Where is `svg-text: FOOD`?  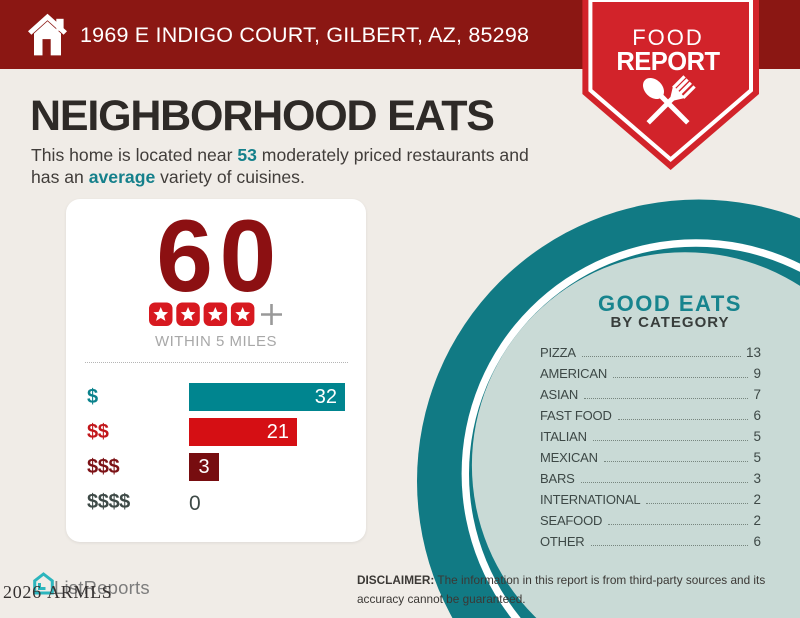 svg-text: FOOD is located at coordinates (668, 37).